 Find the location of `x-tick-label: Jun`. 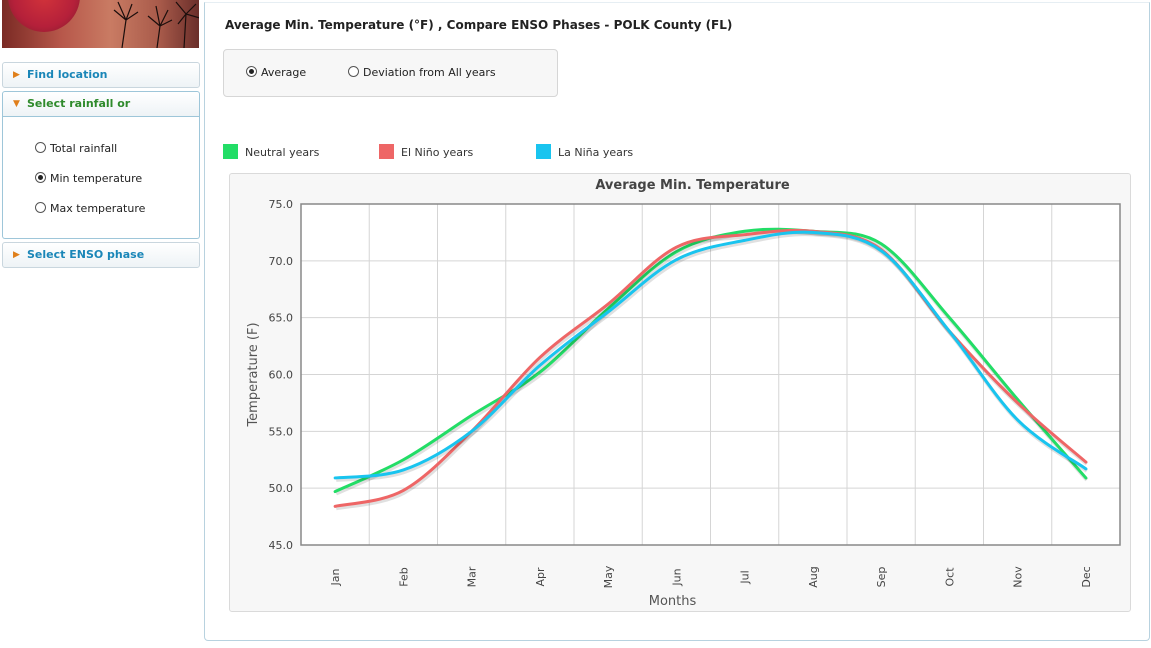

x-tick-label: Jun is located at coordinates (676, 577).